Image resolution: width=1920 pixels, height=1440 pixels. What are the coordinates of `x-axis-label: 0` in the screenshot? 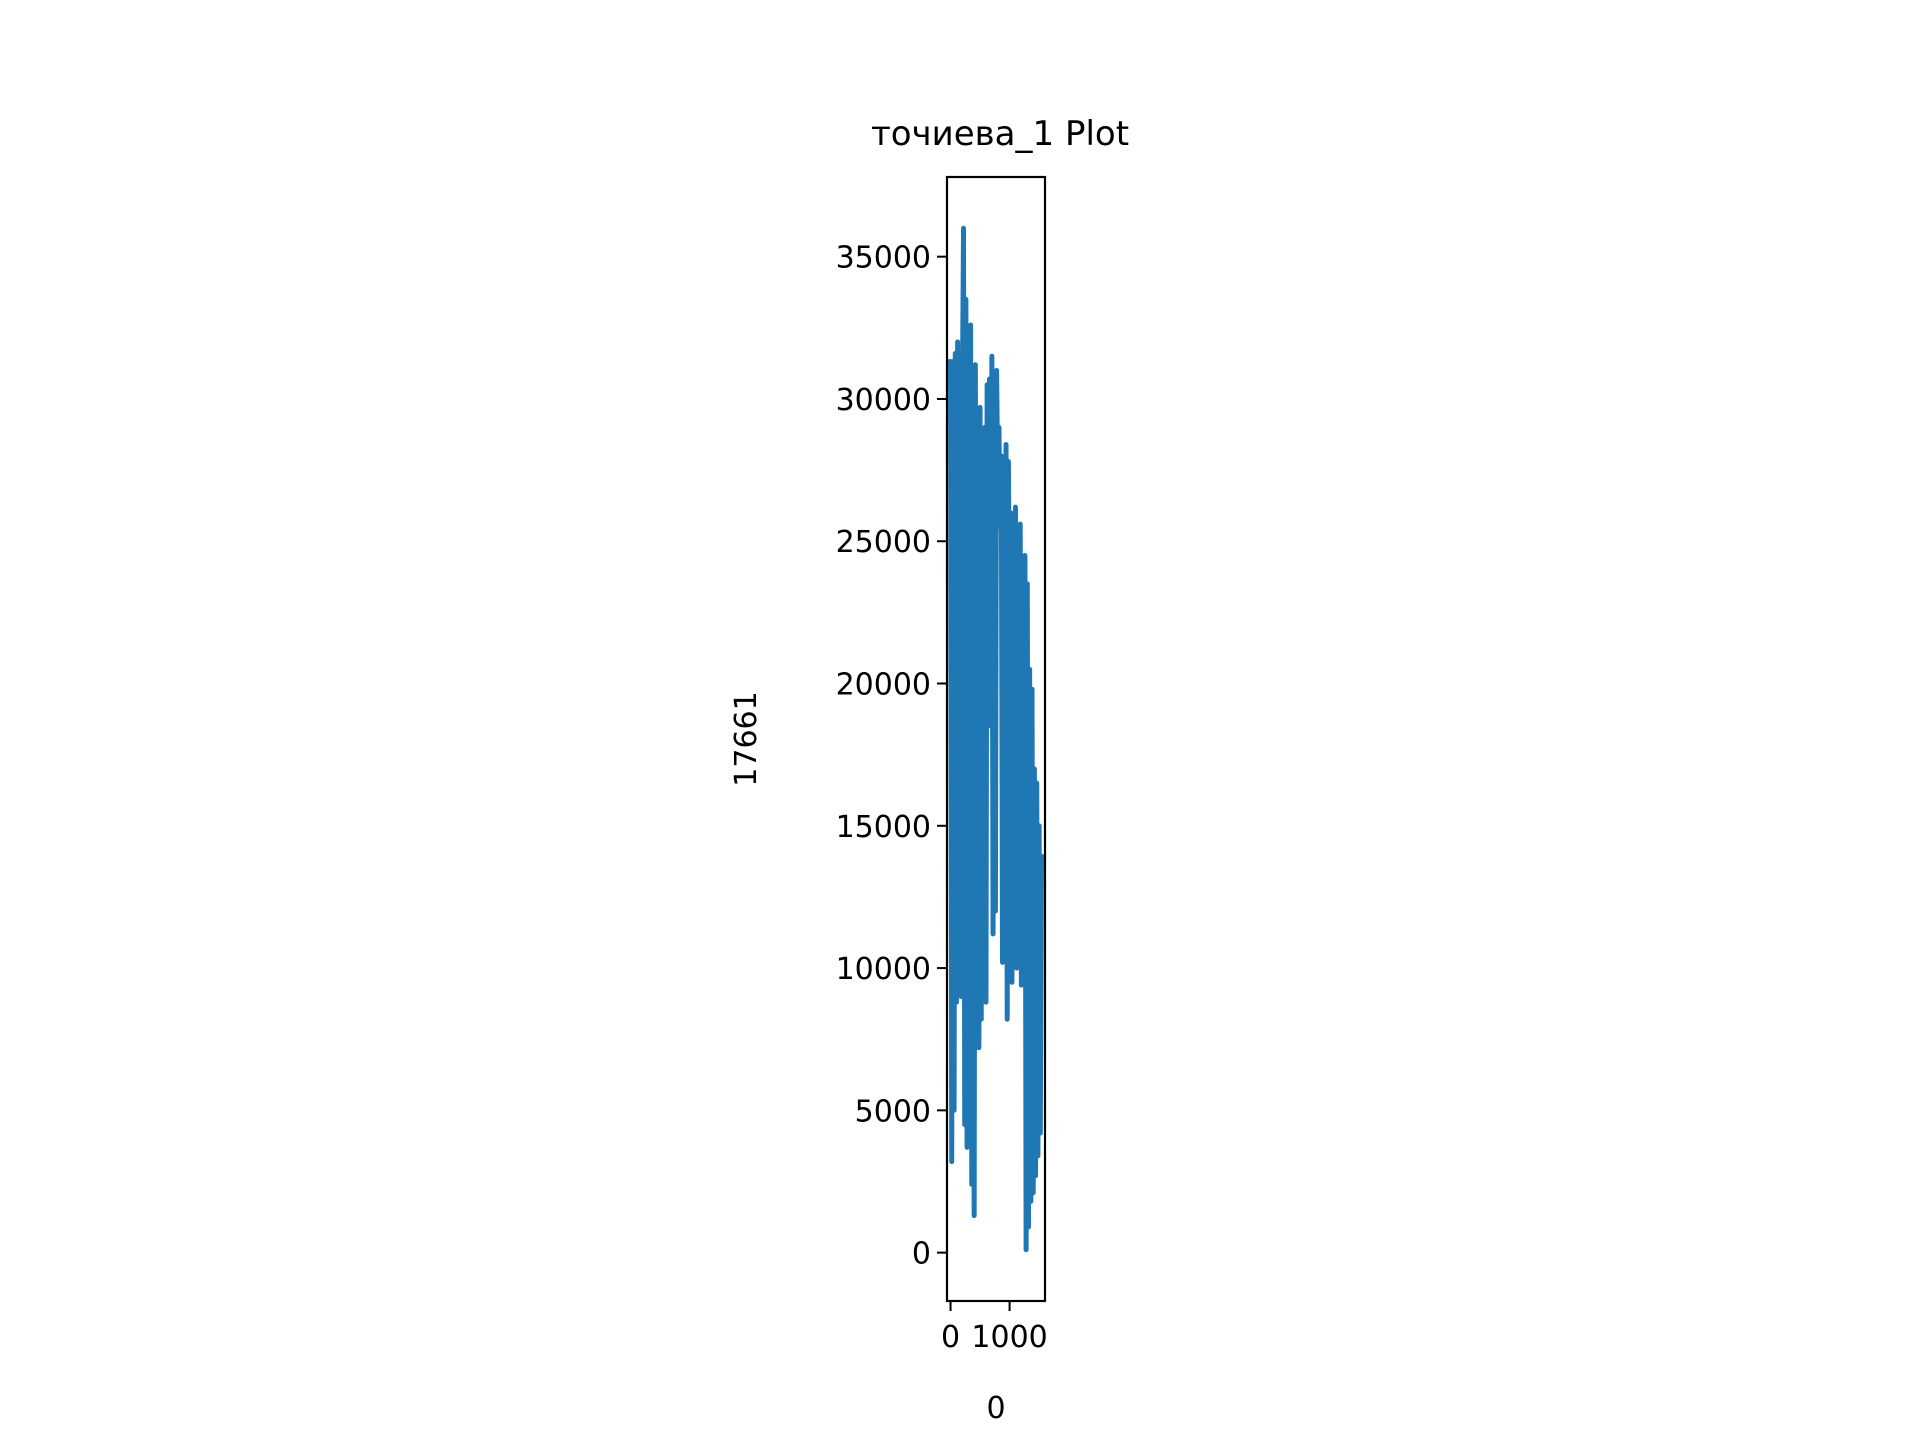 It's located at (995, 1408).